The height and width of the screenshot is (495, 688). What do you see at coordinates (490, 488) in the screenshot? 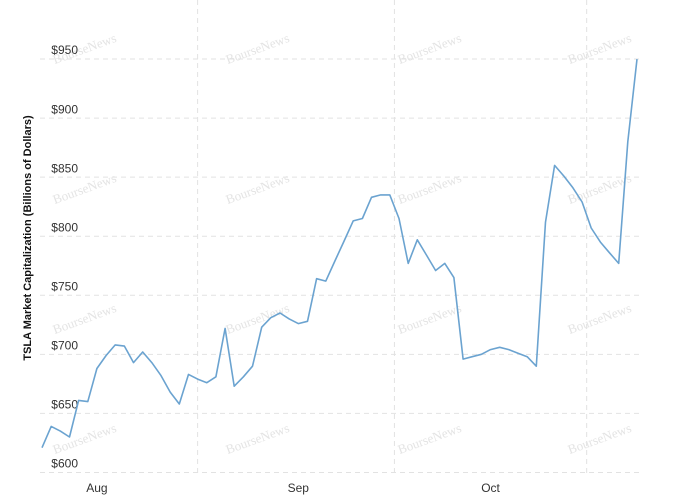
I see `x-tick-label: Oct` at bounding box center [490, 488].